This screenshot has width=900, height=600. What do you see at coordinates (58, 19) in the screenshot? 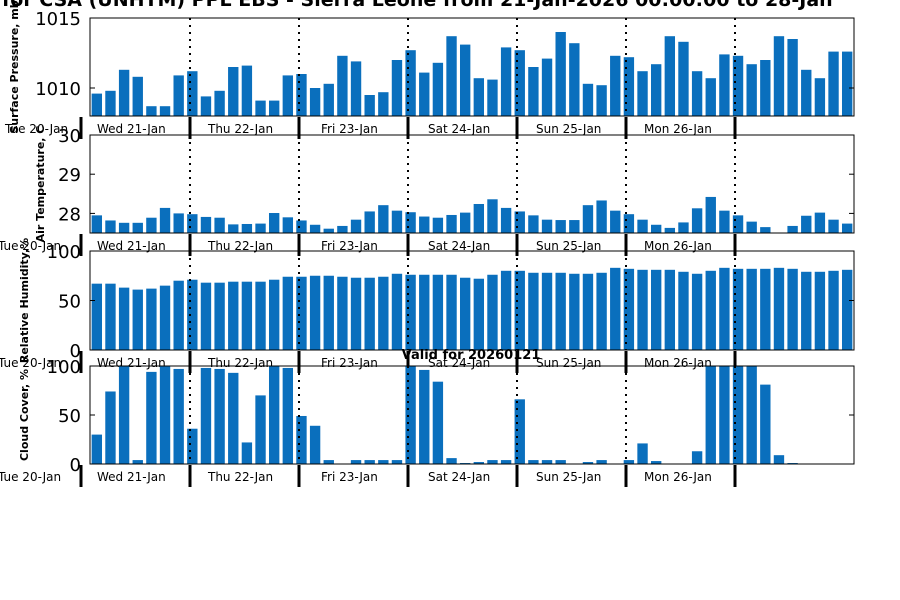
I see `y-tick-label: 1015` at bounding box center [58, 19].